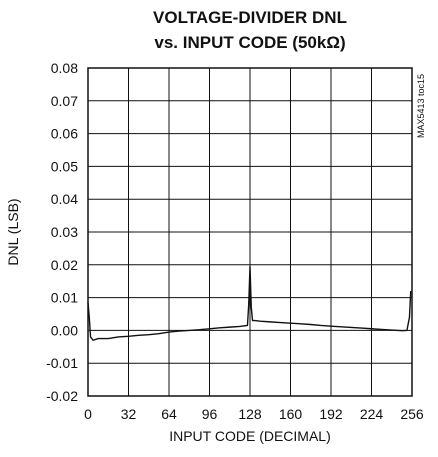 Image resolution: width=438 pixels, height=457 pixels. I want to click on y-tick-label: 0.08, so click(64, 68).